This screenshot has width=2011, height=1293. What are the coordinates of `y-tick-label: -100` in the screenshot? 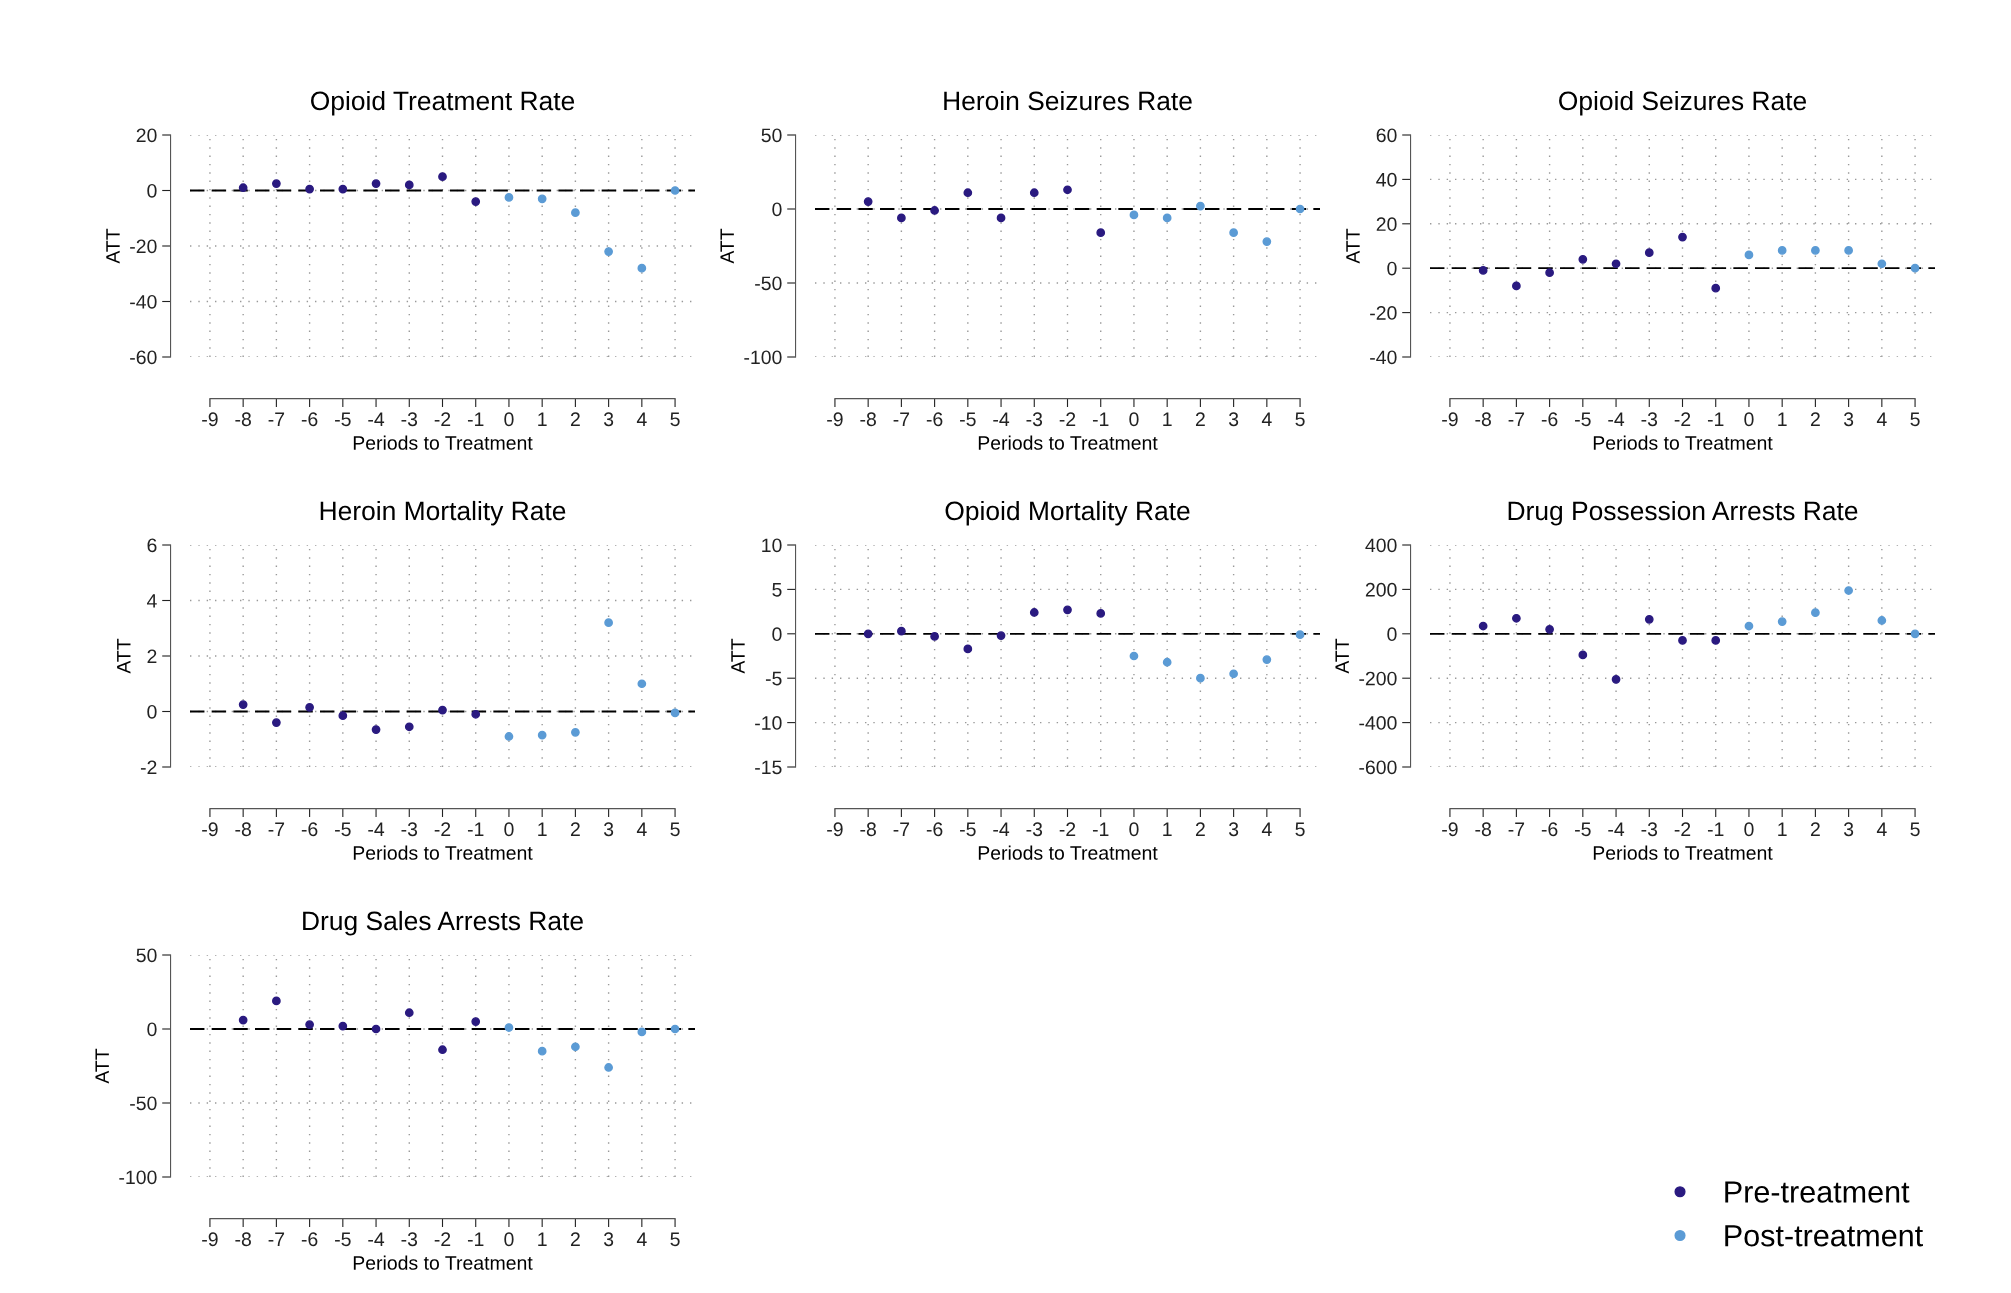 It's located at (138, 1177).